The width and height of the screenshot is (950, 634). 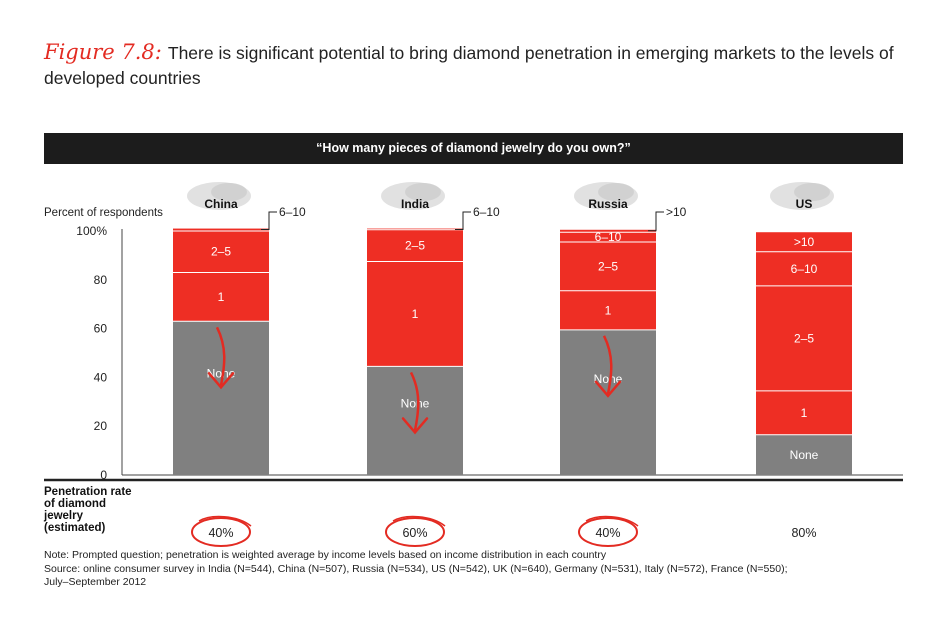 I want to click on bar-segment-china-6–10, so click(x=221, y=229).